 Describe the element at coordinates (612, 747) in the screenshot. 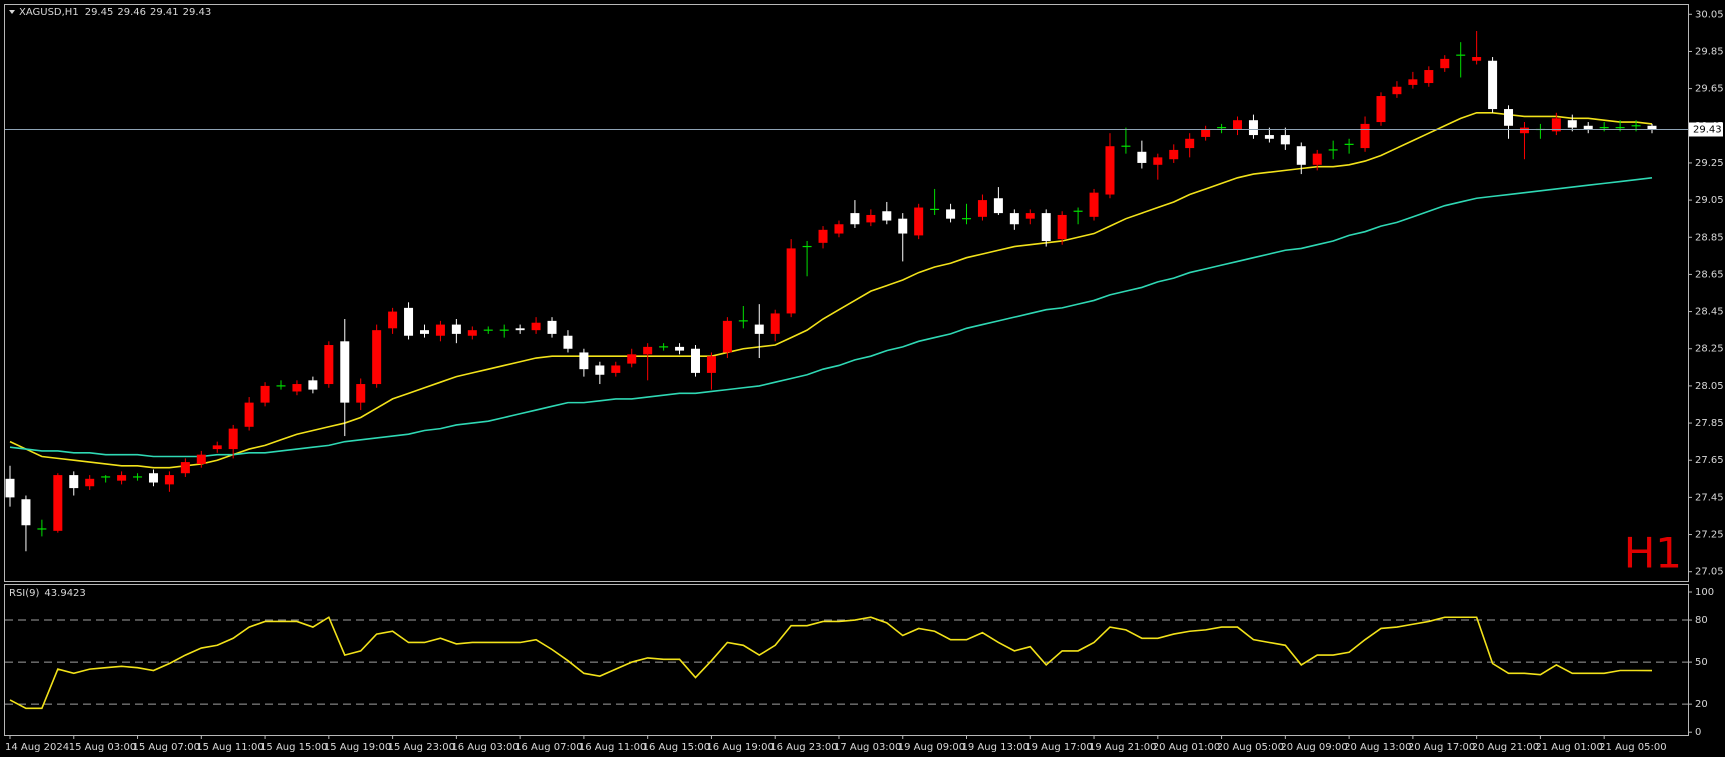

I see `x-tick-label: 16 Aug 11:00` at that location.